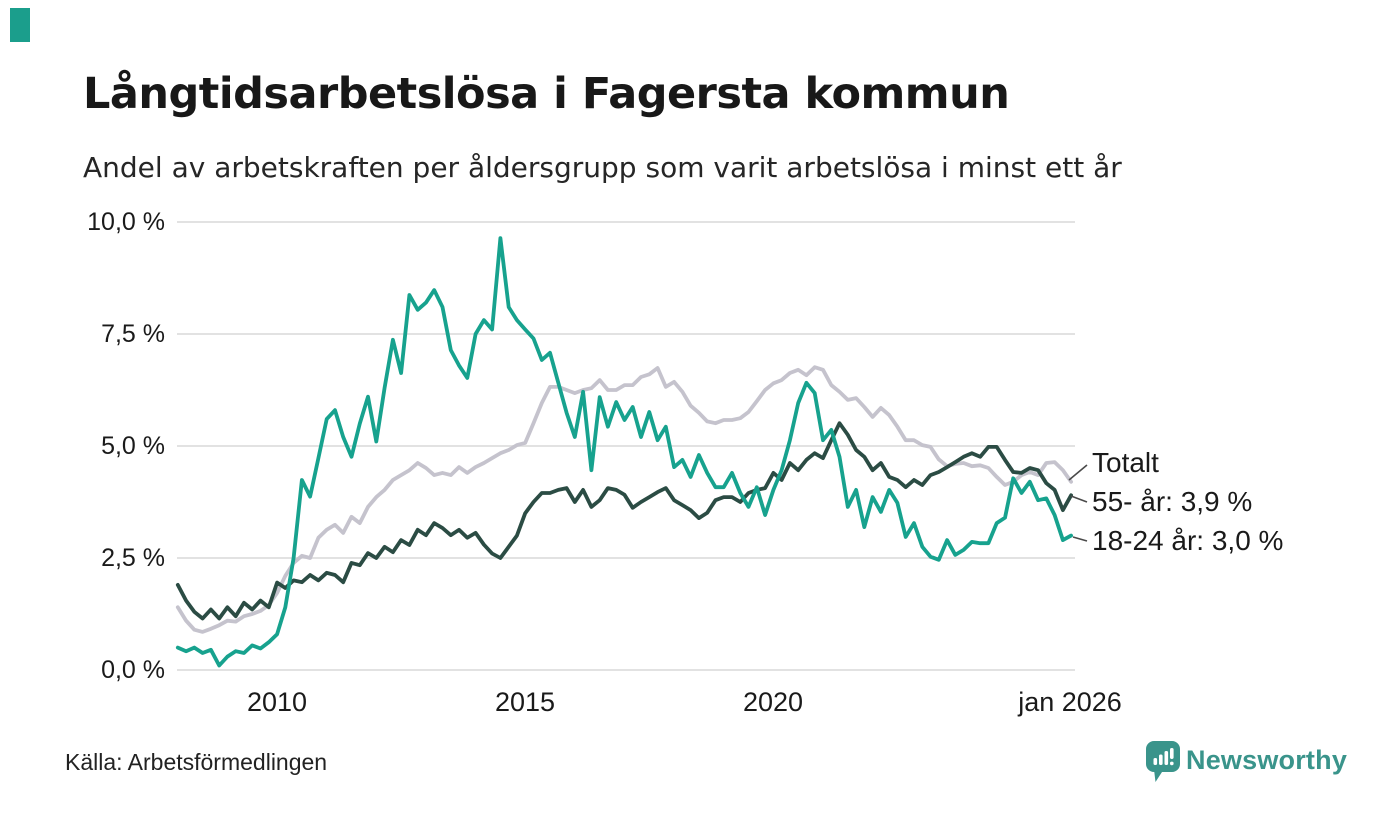 The image size is (1400, 840). What do you see at coordinates (133, 670) in the screenshot?
I see `y-axis-tick-label: 0,0 %` at bounding box center [133, 670].